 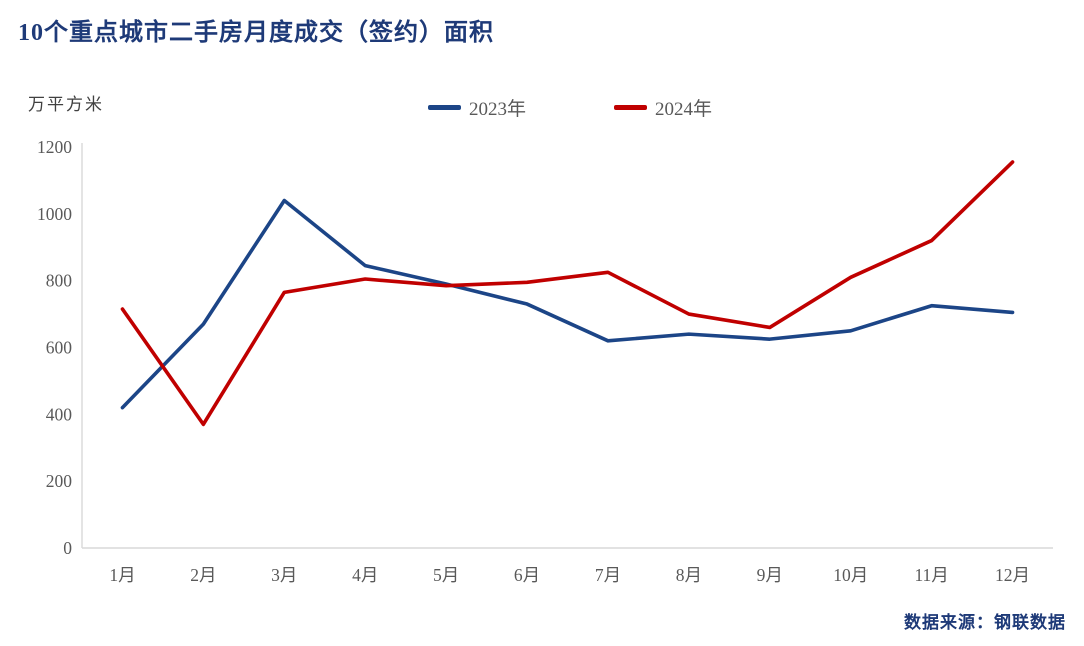 I want to click on legend-line-swatch-2024, so click(x=631, y=107).